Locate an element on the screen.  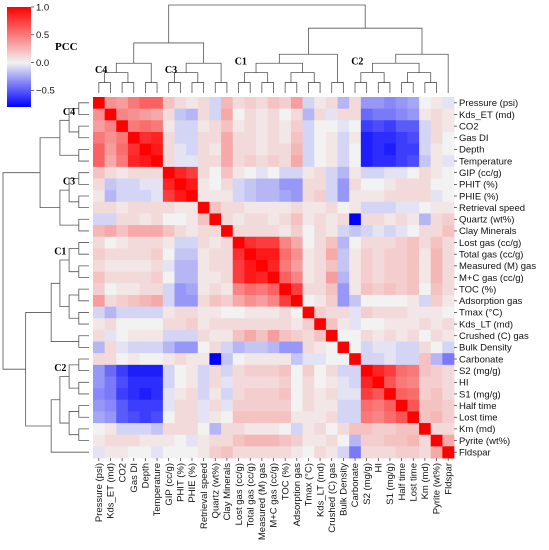
column-tick-label: Lost gas (cc/g) is located at coordinates (239, 494).